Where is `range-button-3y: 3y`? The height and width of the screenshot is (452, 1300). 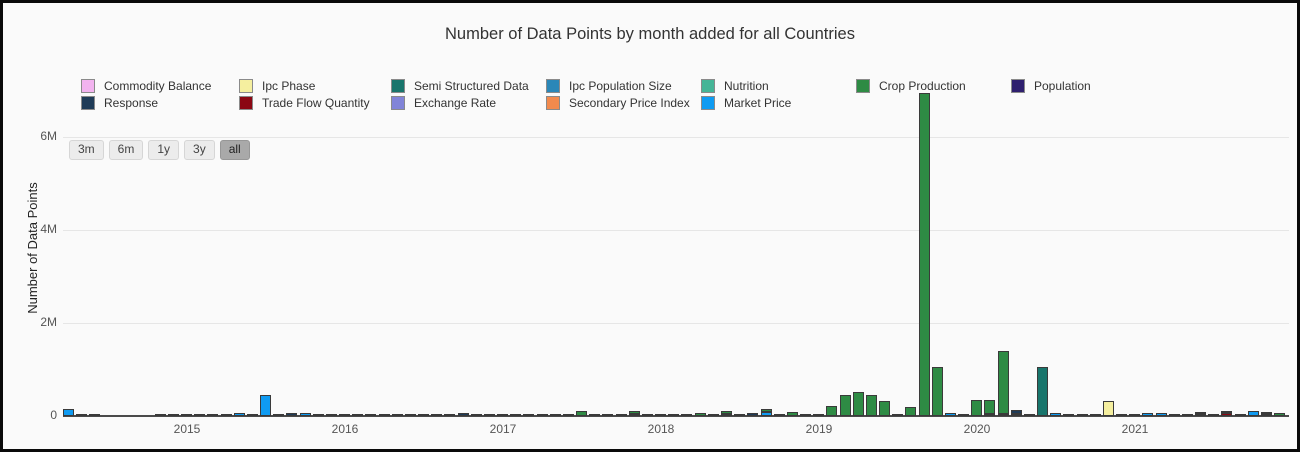
range-button-3y: 3y is located at coordinates (199, 150).